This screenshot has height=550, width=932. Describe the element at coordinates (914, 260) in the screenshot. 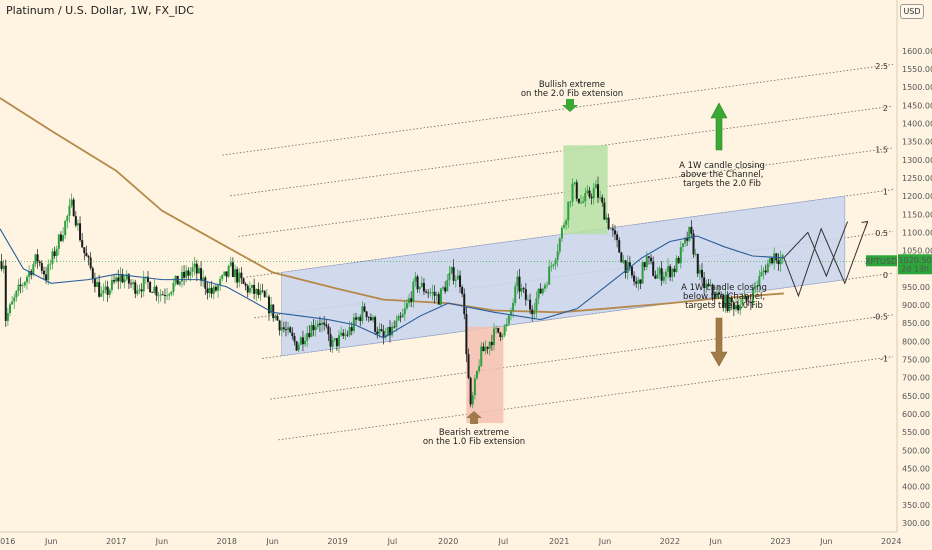

I see `price-tag-value: 1020.50` at that location.